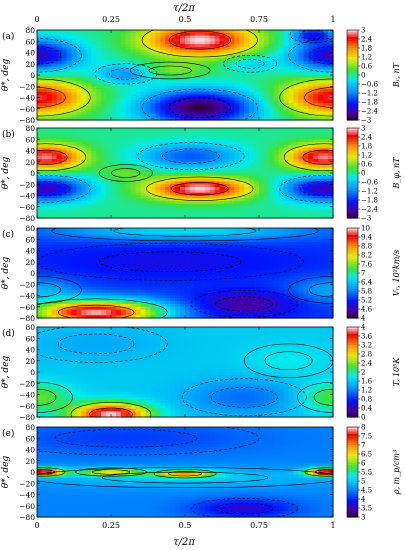 This screenshot has width=405, height=550. What do you see at coordinates (51, 97) in the screenshot?
I see `contour-line` at bounding box center [51, 97].